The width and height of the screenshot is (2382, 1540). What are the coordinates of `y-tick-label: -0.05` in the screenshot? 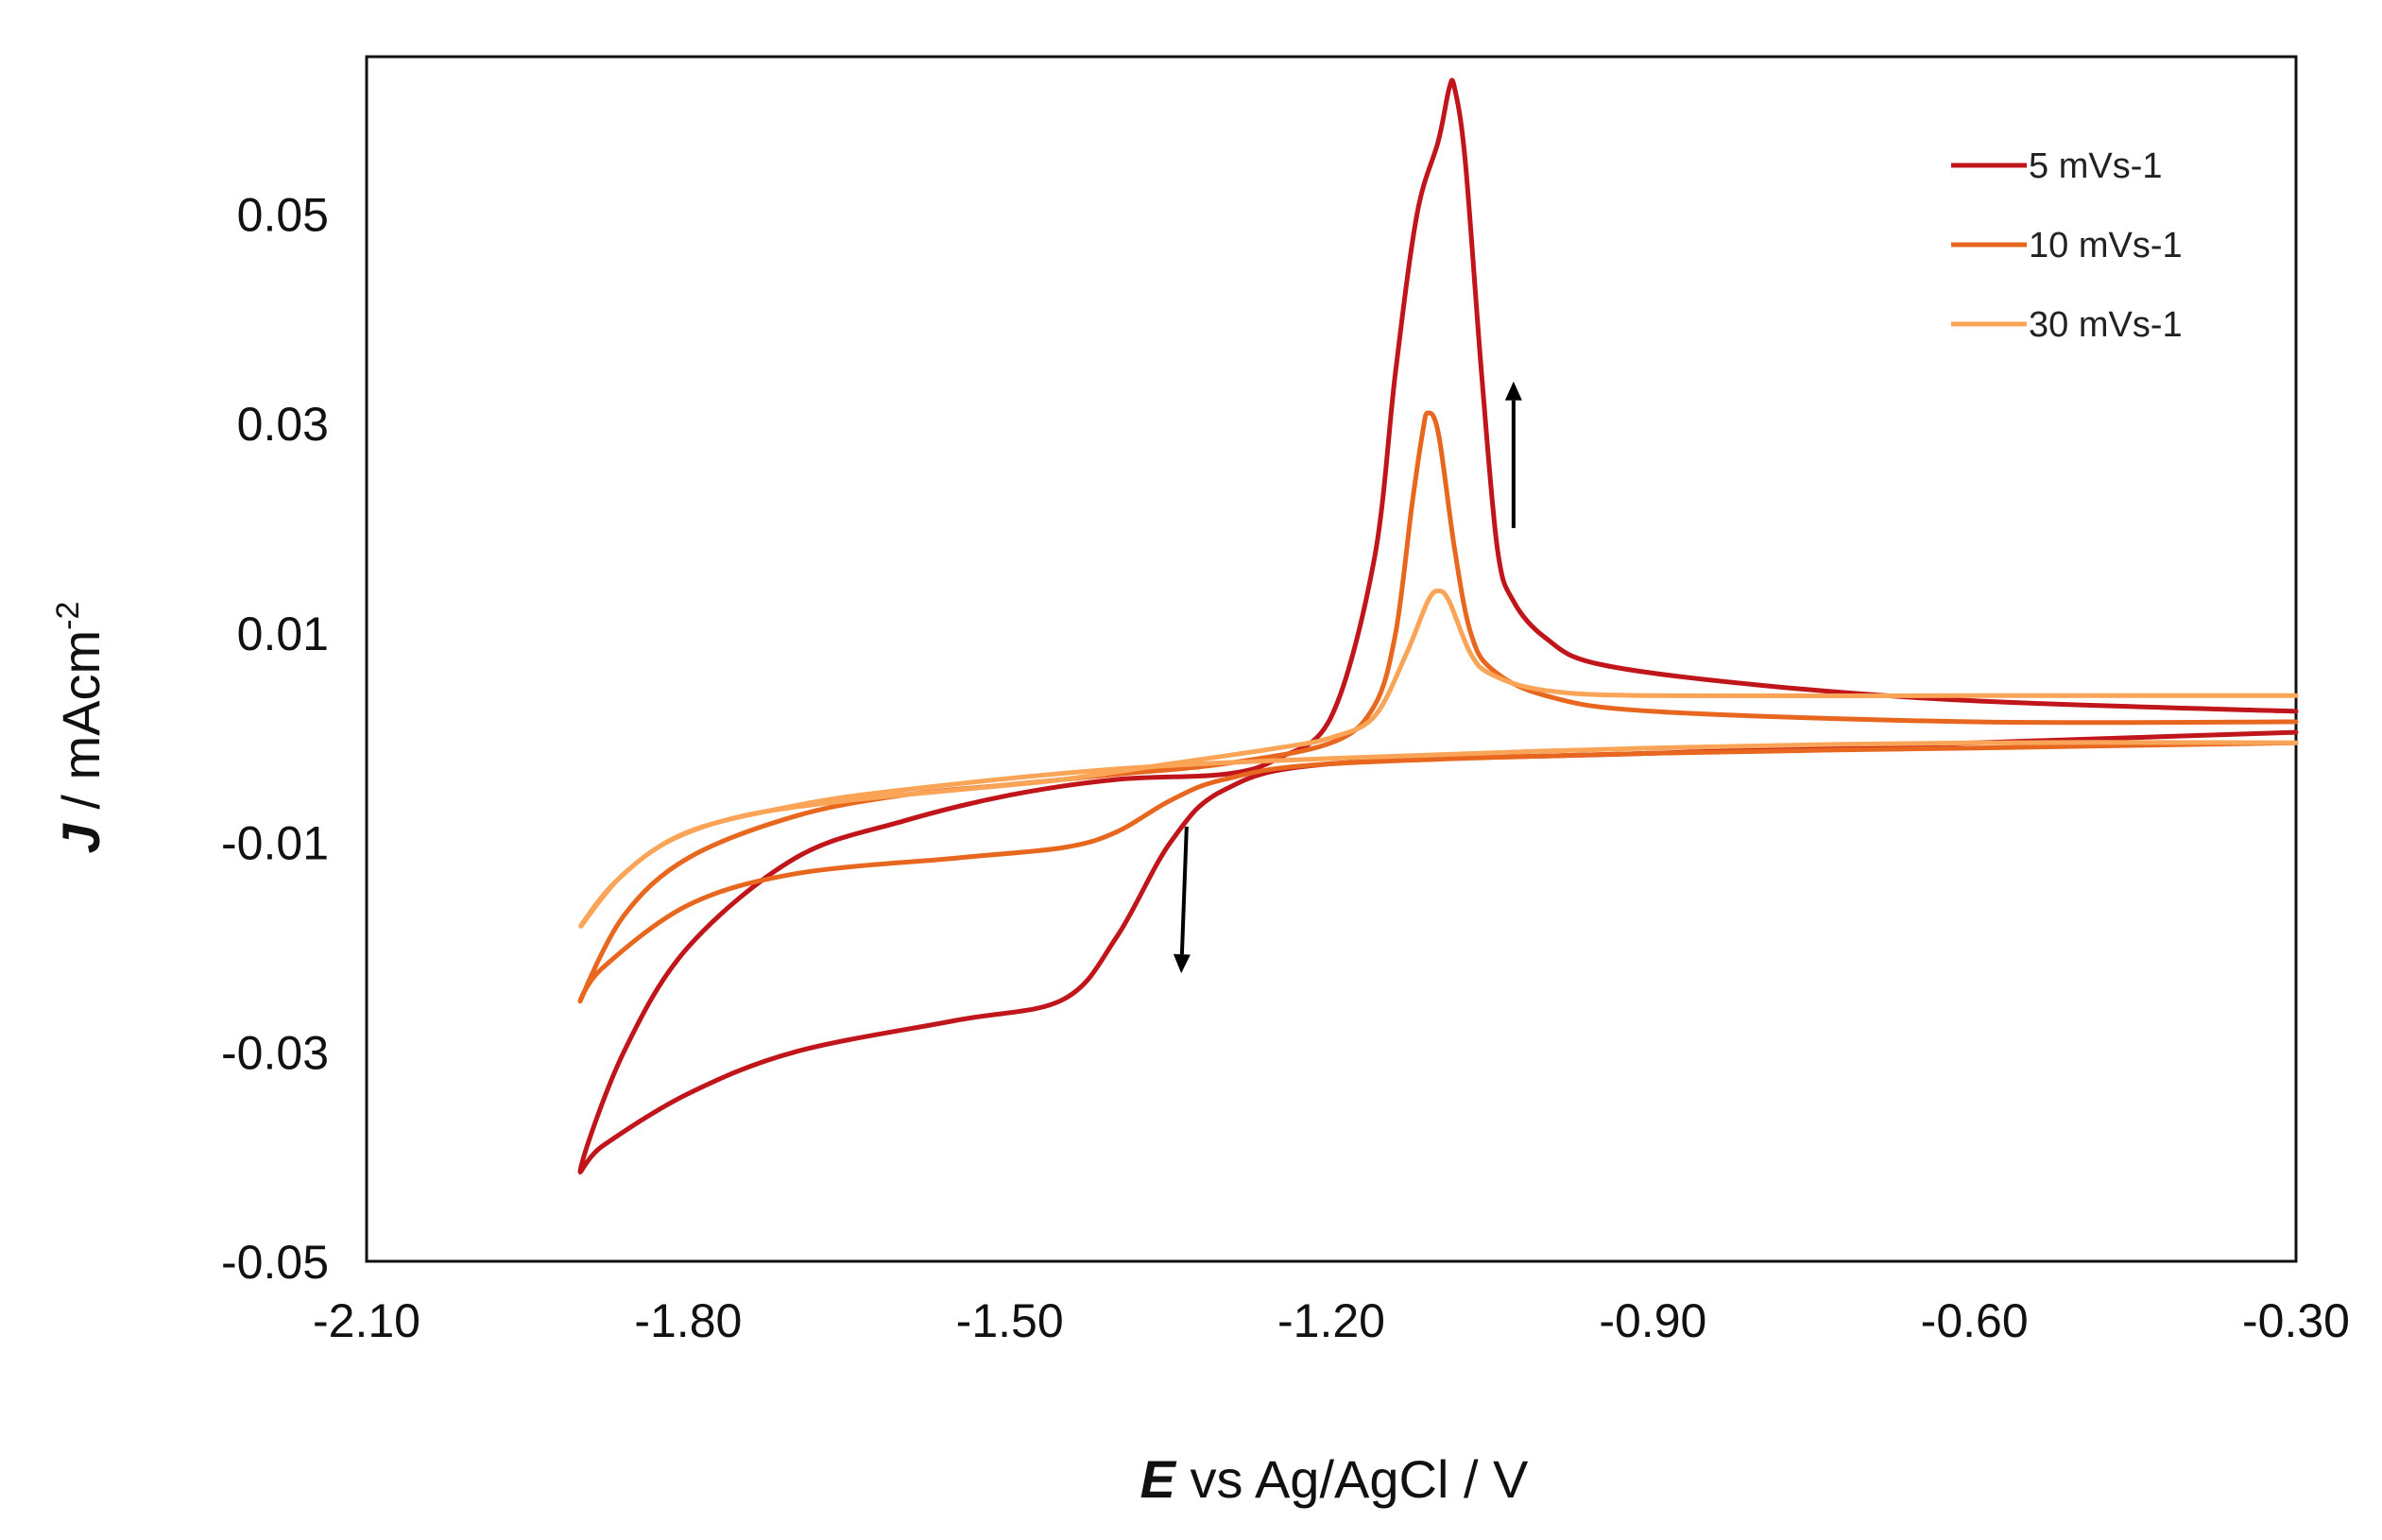 It's located at (275, 1262).